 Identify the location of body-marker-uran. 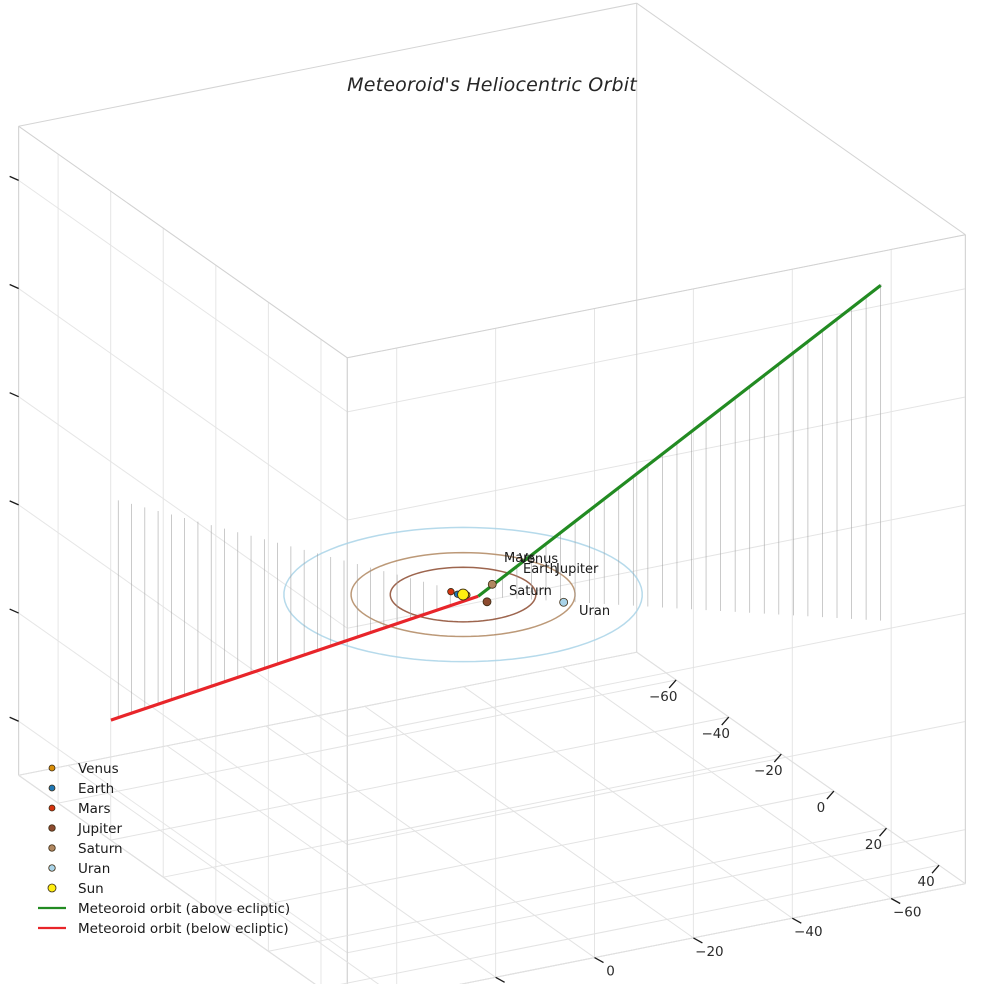
(564, 602).